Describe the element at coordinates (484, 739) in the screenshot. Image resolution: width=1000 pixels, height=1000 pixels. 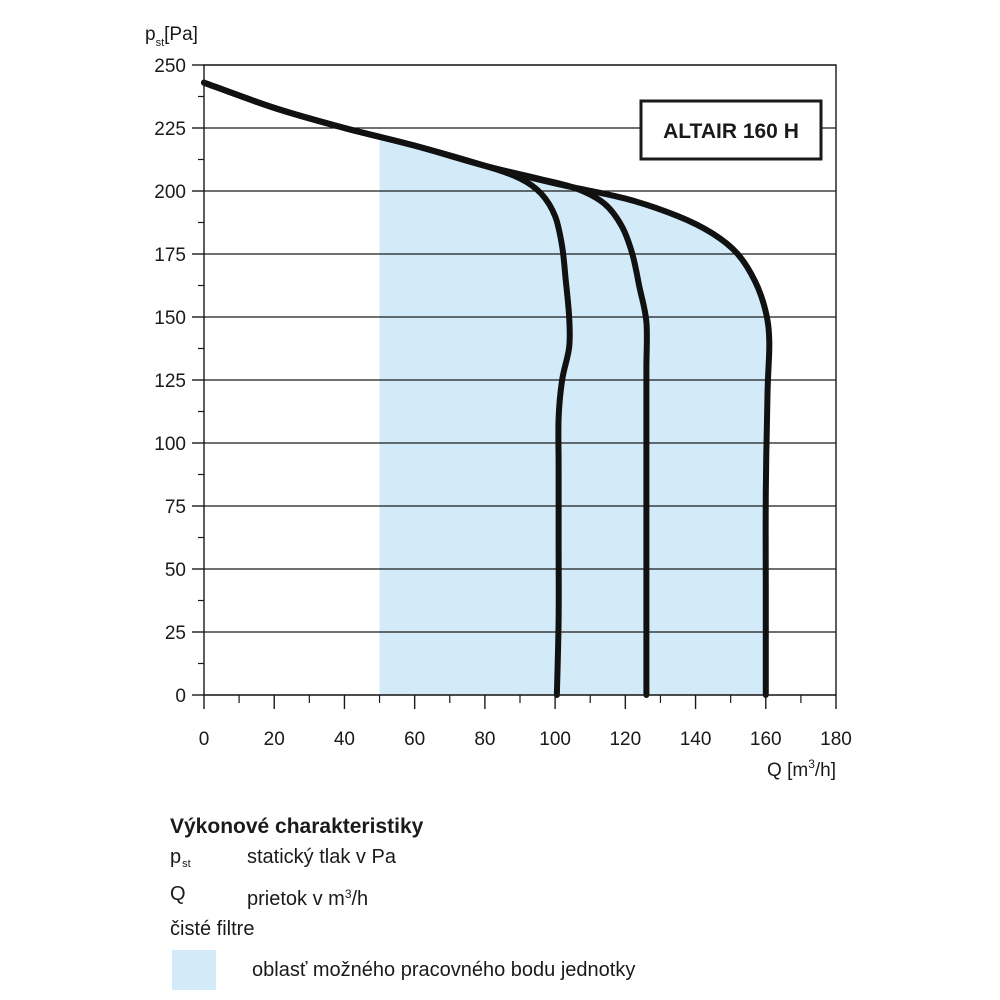
I see `x-tick-label-80: 80` at that location.